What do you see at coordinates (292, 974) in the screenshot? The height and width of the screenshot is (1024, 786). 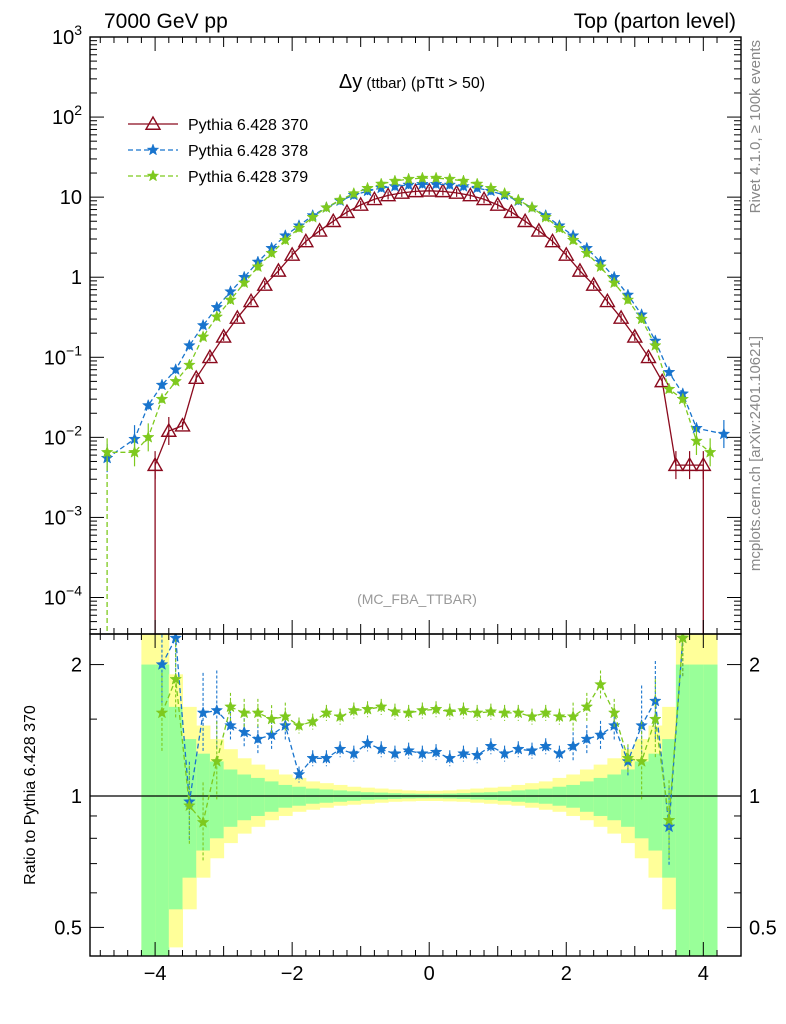 I see `x-tick-label: −2` at bounding box center [292, 974].